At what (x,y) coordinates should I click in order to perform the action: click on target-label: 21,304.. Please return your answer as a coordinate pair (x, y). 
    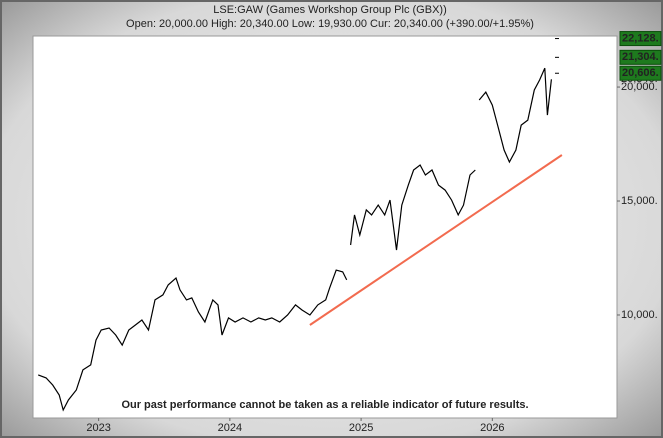
    Looking at the image, I should click on (640, 57).